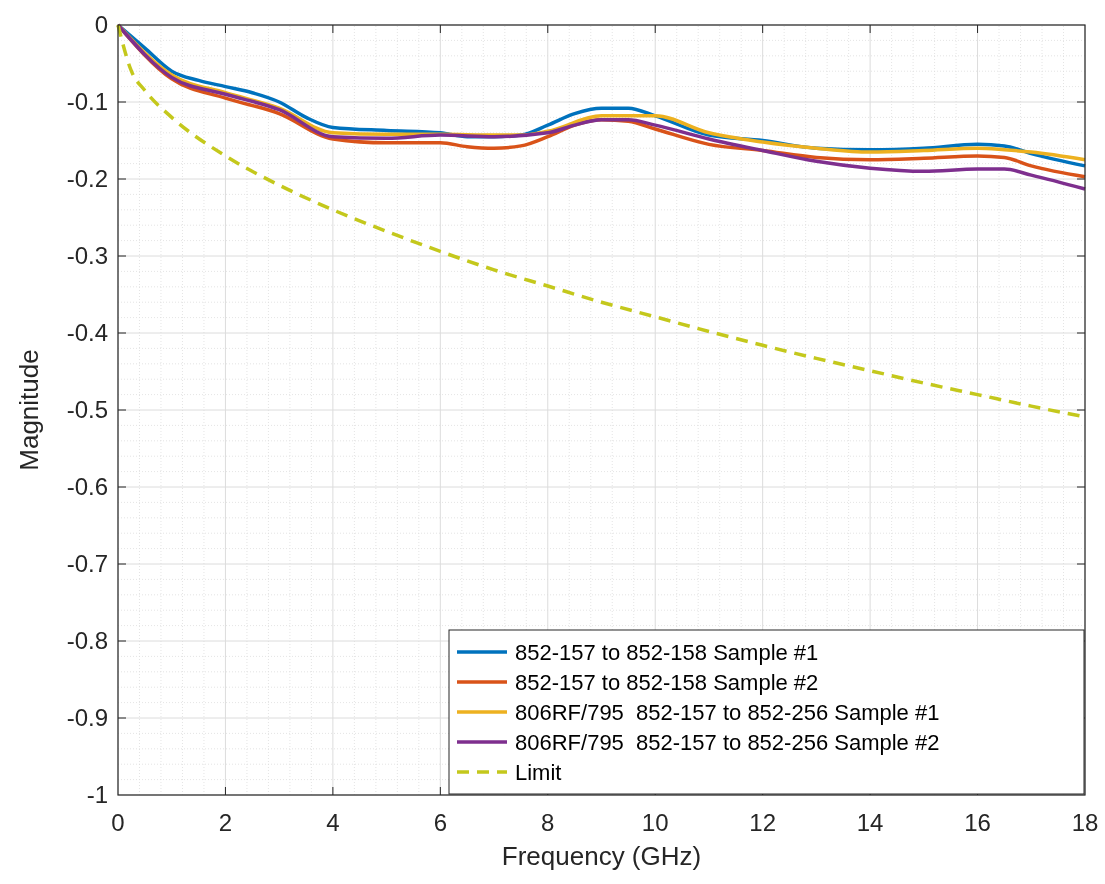 Image resolution: width=1105 pixels, height=884 pixels. What do you see at coordinates (87, 564) in the screenshot?
I see `y-tick-label: -0.7` at bounding box center [87, 564].